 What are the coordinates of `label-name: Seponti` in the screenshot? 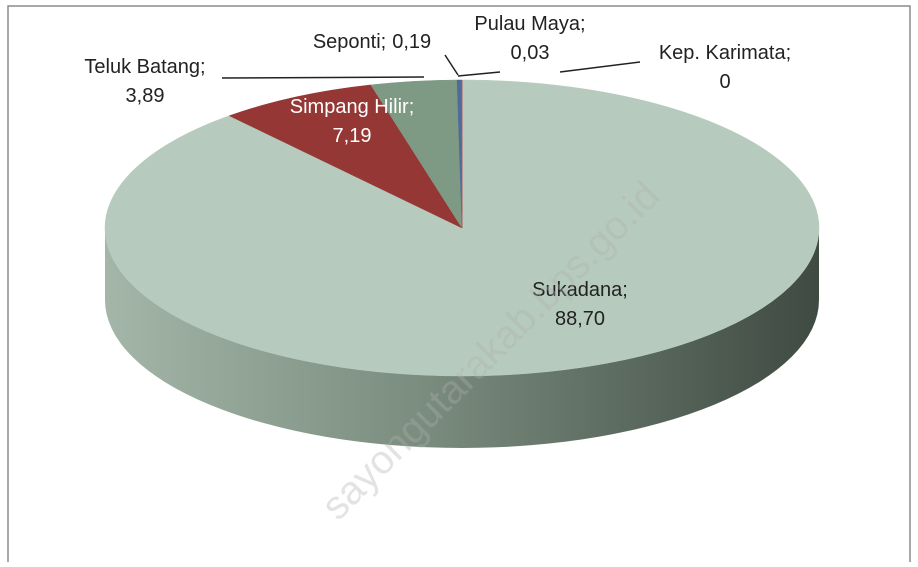 It's located at (347, 42).